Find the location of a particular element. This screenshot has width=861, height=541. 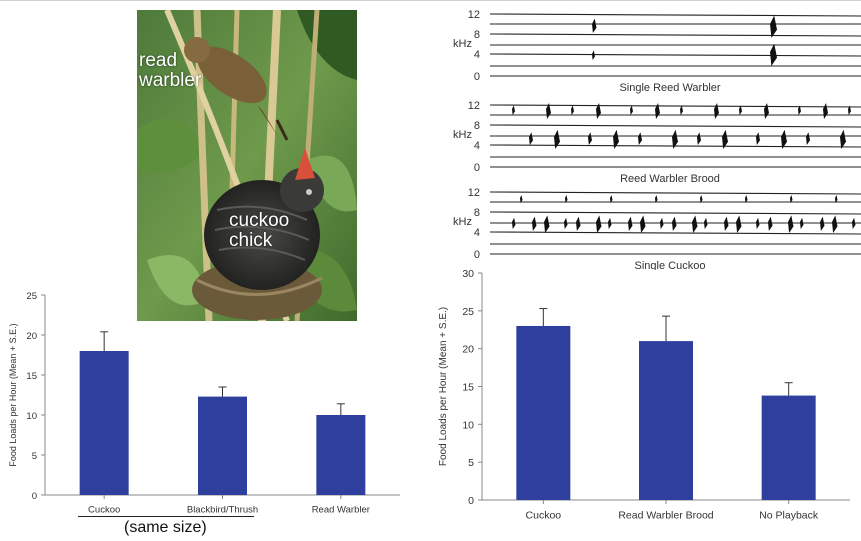

spectrogram-caption: Single Cuckoo is located at coordinates (670, 265).